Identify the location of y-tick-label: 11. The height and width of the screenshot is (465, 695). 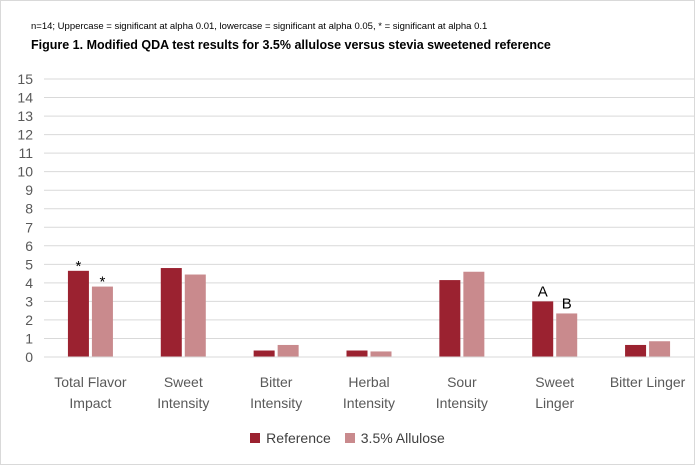
(25, 153).